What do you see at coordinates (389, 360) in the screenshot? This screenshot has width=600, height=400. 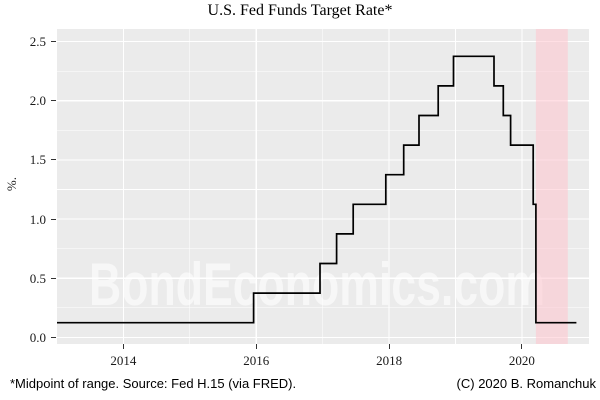 I see `x-tick-label: 2018` at bounding box center [389, 360].